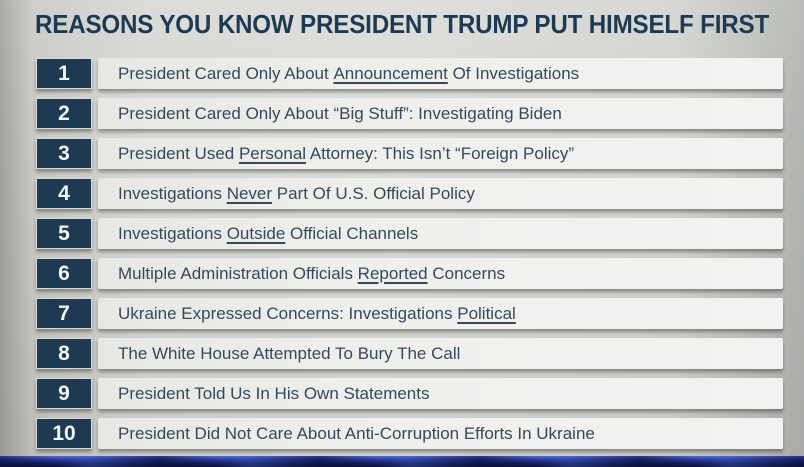 This screenshot has height=467, width=804. I want to click on item-number-badge: 6, so click(64, 273).